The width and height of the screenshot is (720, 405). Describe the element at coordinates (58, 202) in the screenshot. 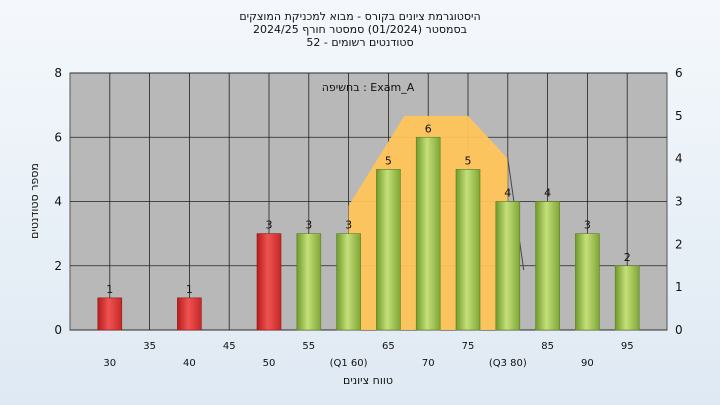

I see `y-tick-label: 4` at that location.